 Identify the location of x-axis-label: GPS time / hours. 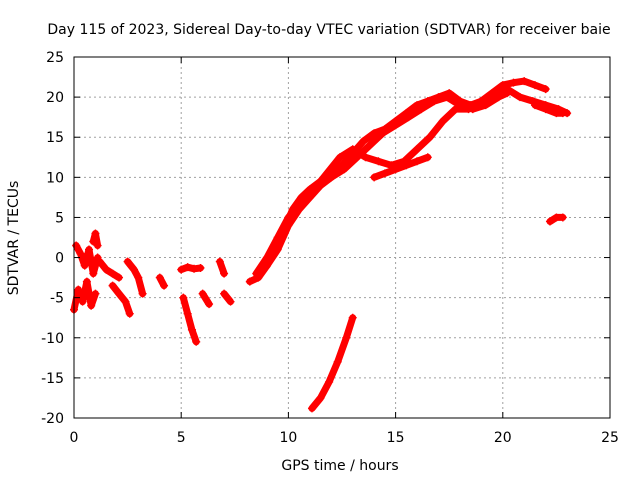
(339, 466).